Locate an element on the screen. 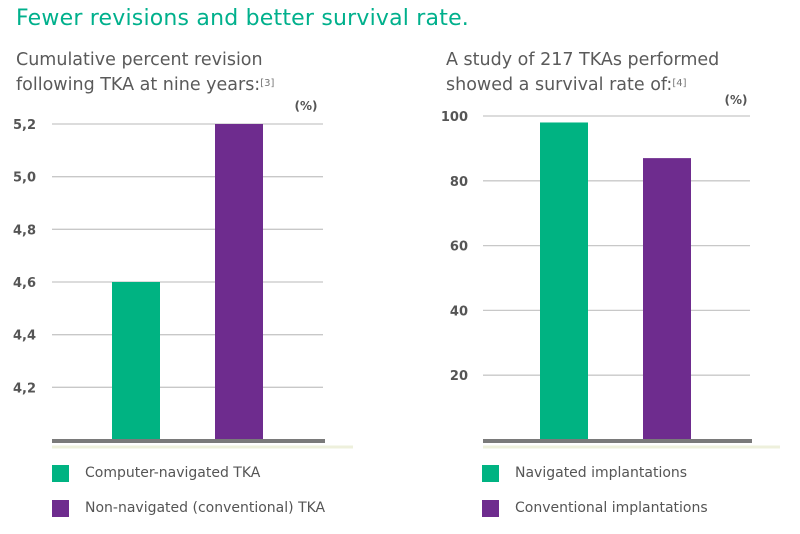 The width and height of the screenshot is (800, 534). left-ytick-label: 4,8 is located at coordinates (24, 230).